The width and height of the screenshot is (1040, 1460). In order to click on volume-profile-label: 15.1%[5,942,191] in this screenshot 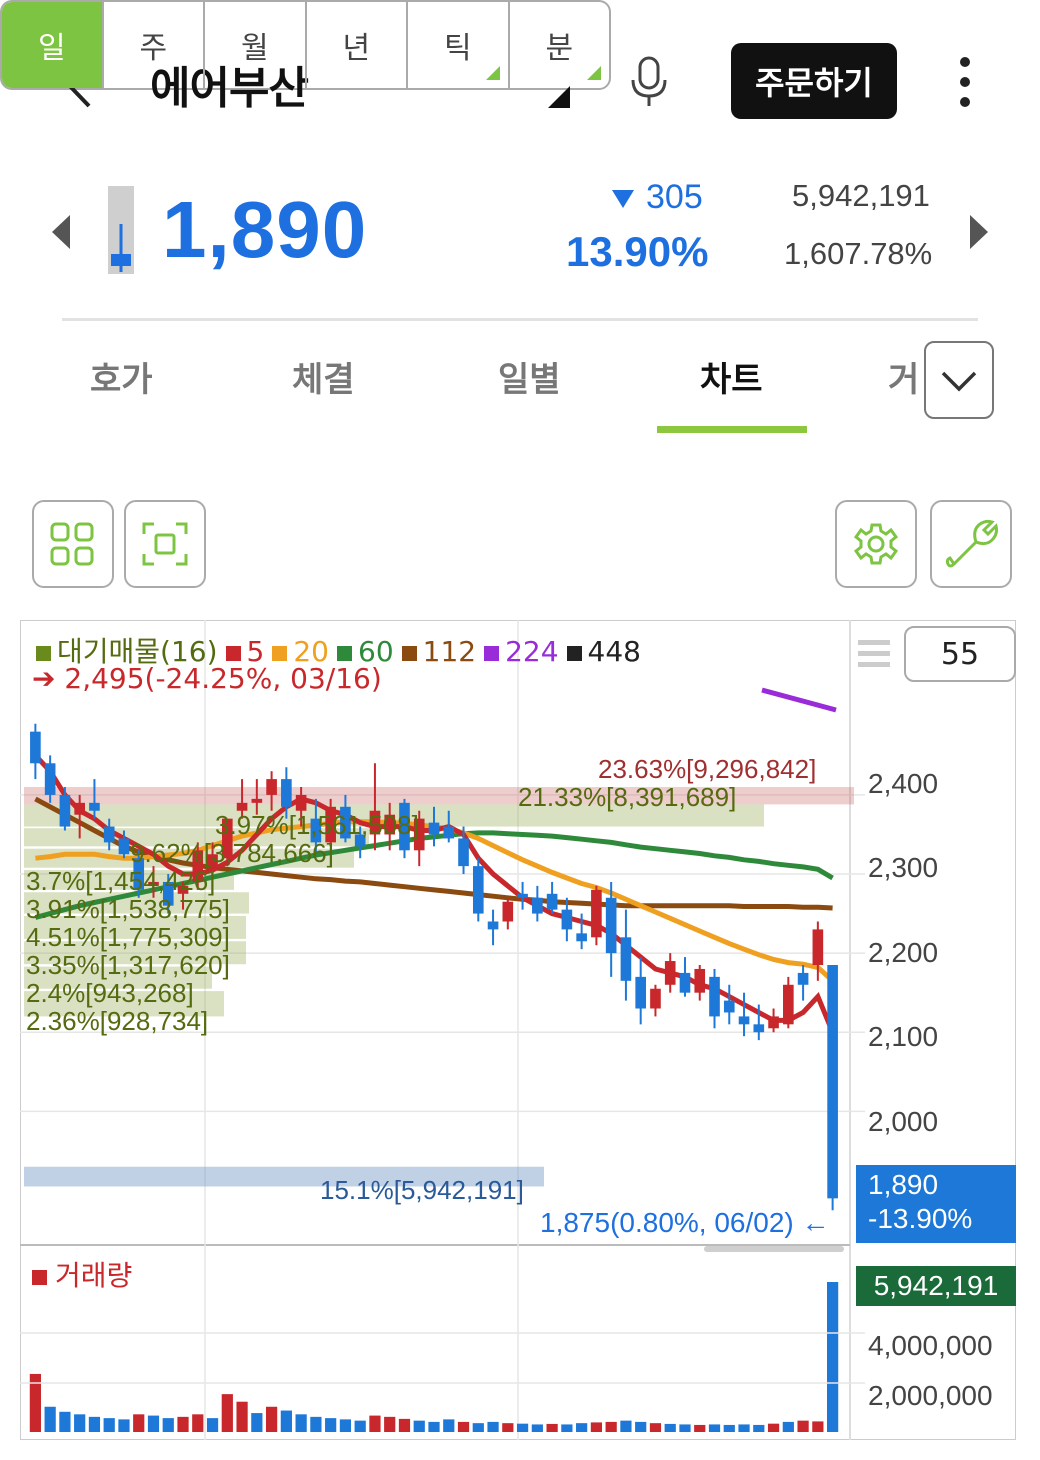, I will do `click(422, 1190)`.